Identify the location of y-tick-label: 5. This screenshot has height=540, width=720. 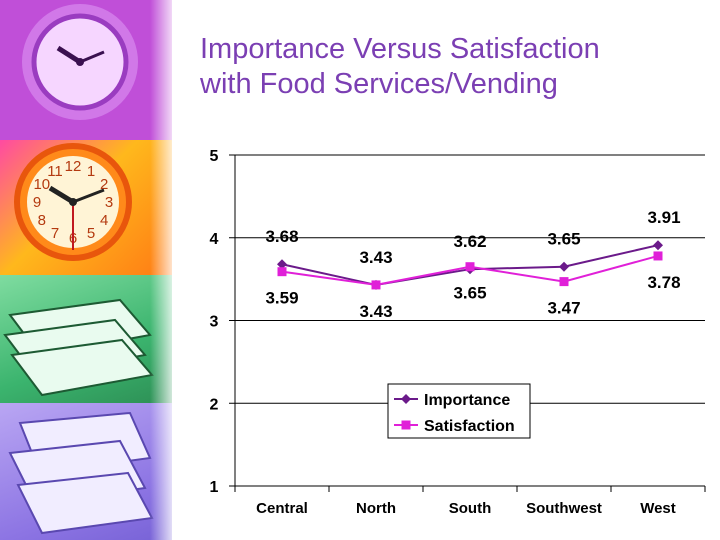
(214, 156).